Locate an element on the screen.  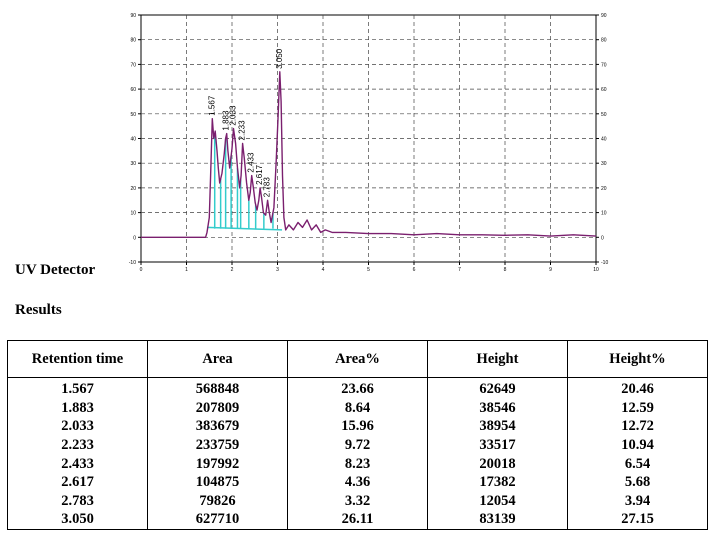
peak-label: 2.433 is located at coordinates (251, 162).